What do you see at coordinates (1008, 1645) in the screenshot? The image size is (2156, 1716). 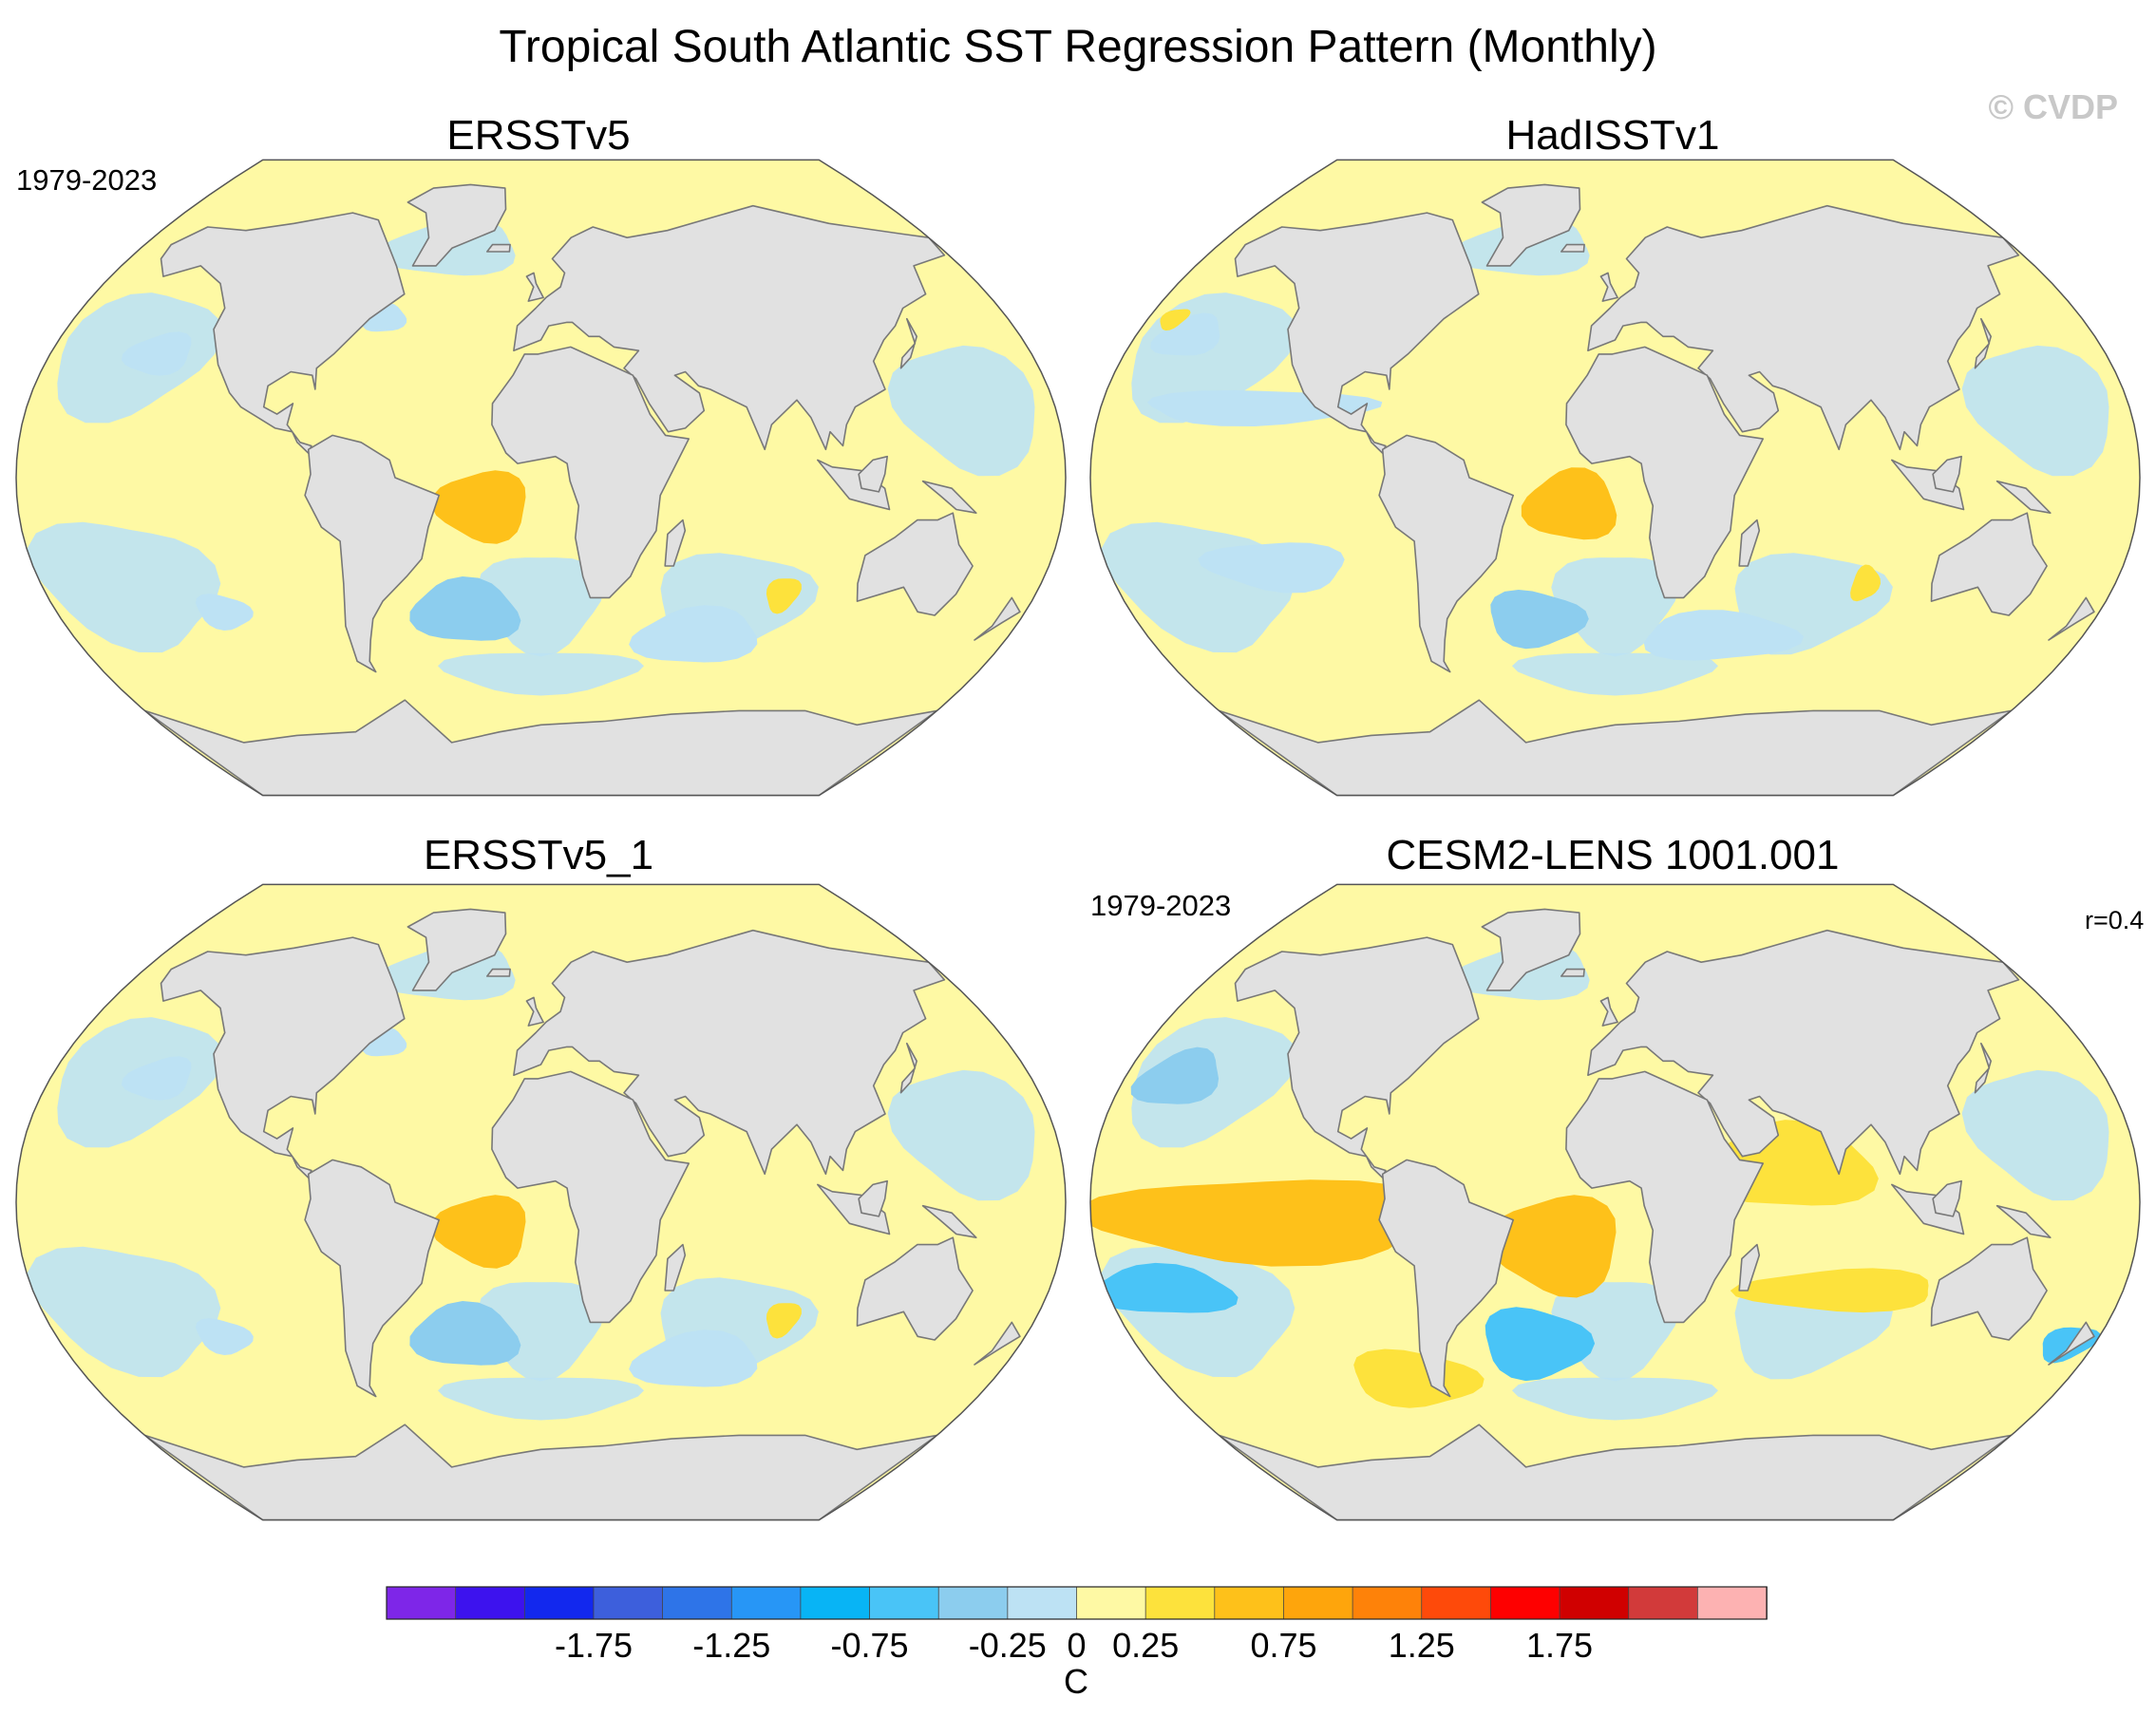 I see `colorbar-tick-label: -0.25` at bounding box center [1008, 1645].